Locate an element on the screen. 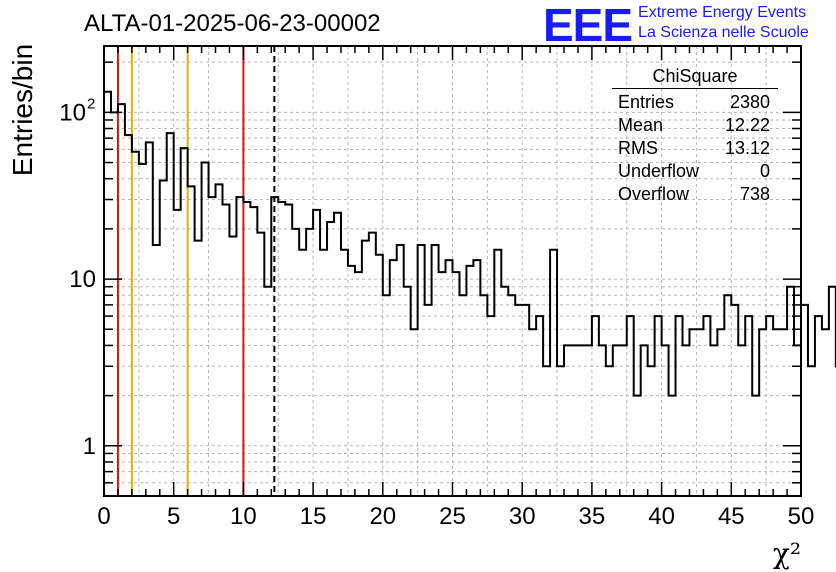 This screenshot has height=572, width=836. x-tick-label: 25 is located at coordinates (452, 516).